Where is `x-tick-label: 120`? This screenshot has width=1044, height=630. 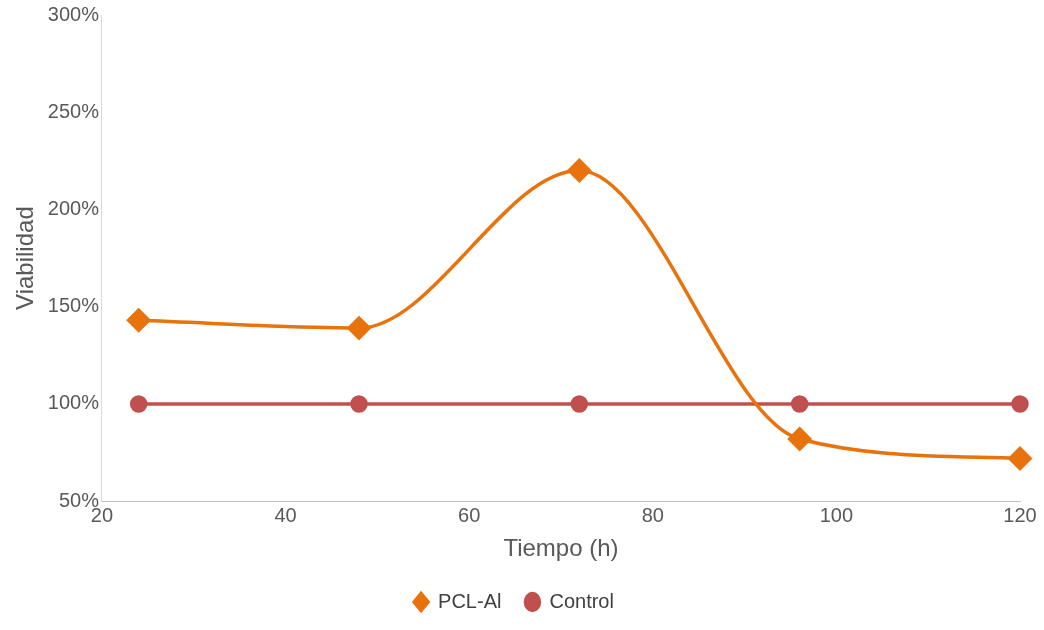
x-tick-label: 120 is located at coordinates (1020, 514).